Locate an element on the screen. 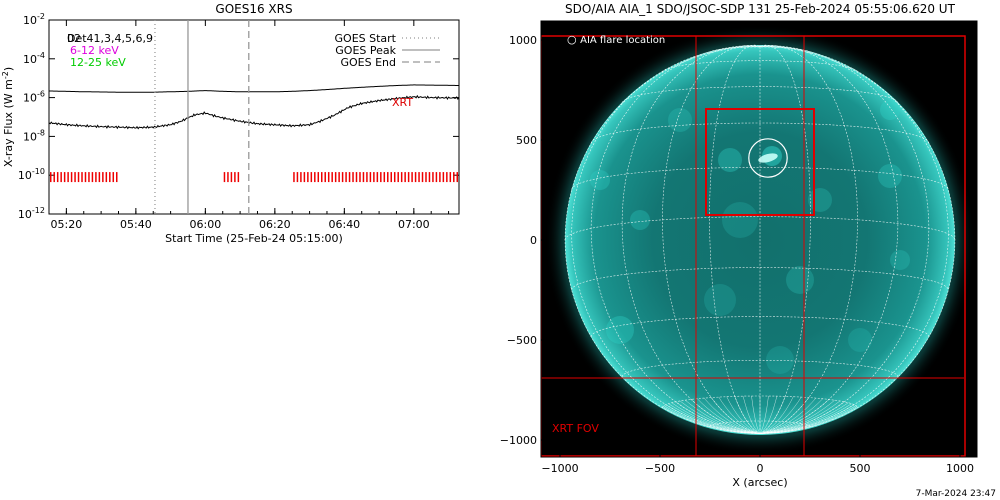 The height and width of the screenshot is (500, 1000). aia-x-tick-label: −1000 is located at coordinates (559, 468).